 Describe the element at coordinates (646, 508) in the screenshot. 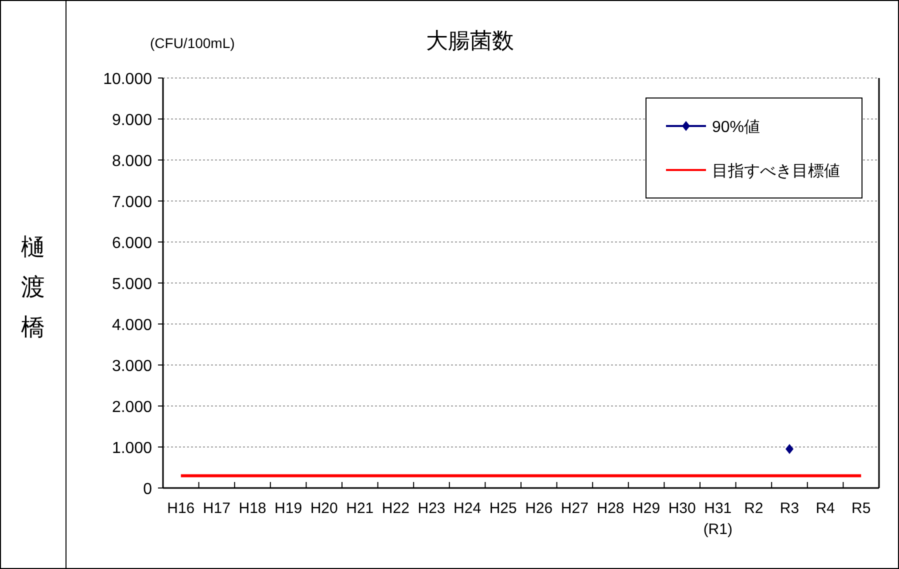

I see `x-tick-label: H29` at that location.